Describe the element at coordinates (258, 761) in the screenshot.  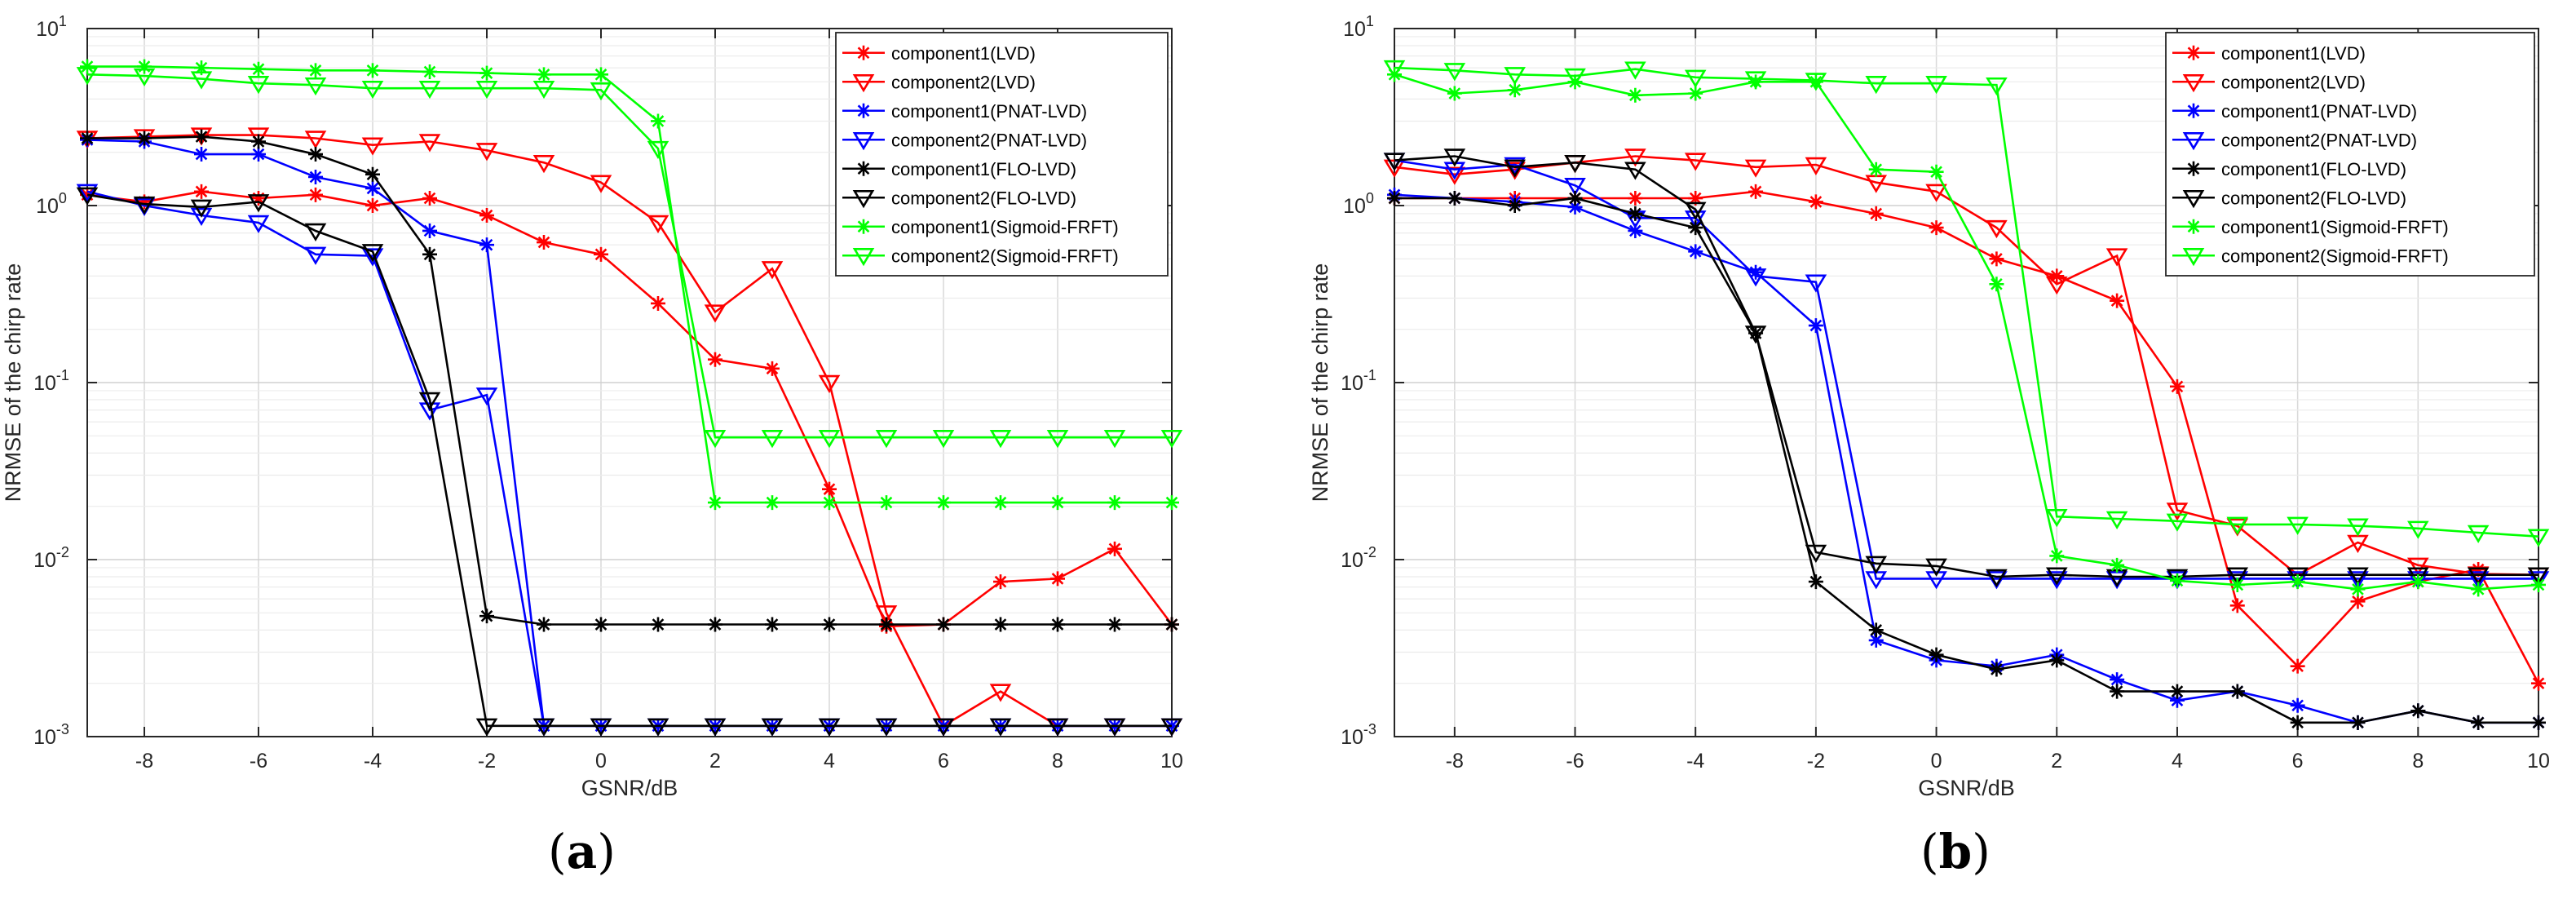
I see `x-tick-label: -6` at that location.